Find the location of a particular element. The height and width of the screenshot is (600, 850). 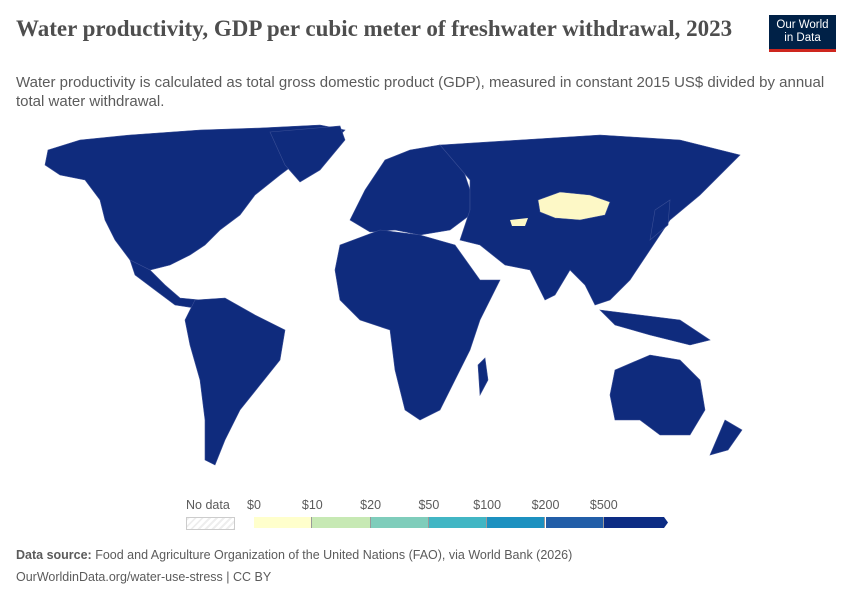

north-america is located at coordinates (195, 197).